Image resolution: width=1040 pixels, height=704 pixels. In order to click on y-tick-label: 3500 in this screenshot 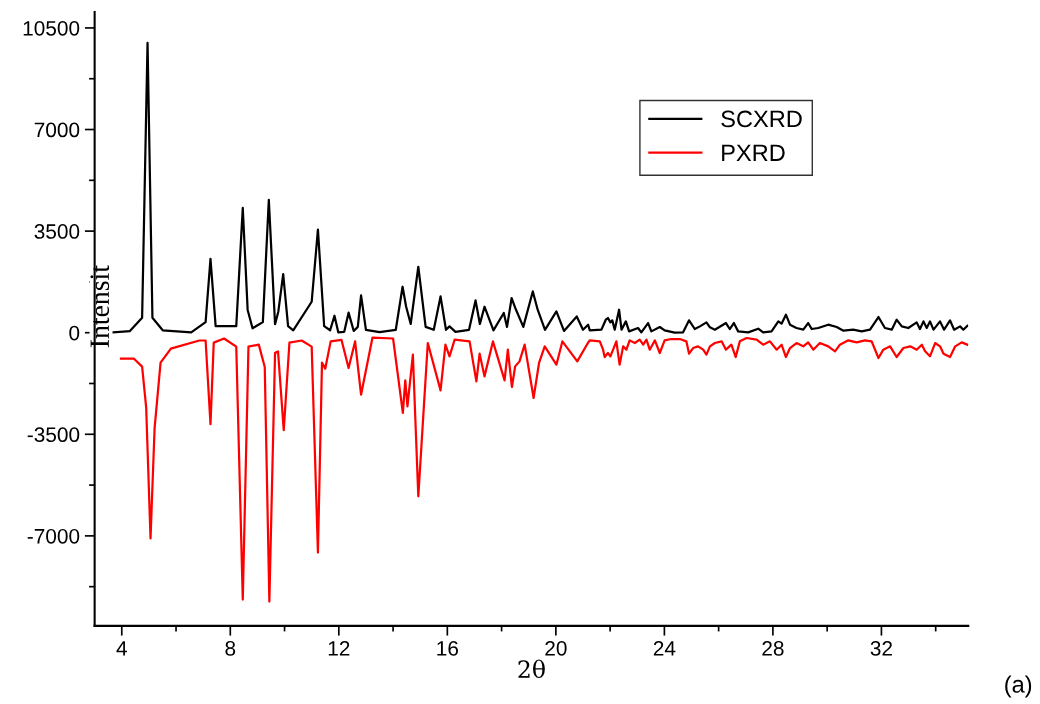, I will do `click(57, 231)`.